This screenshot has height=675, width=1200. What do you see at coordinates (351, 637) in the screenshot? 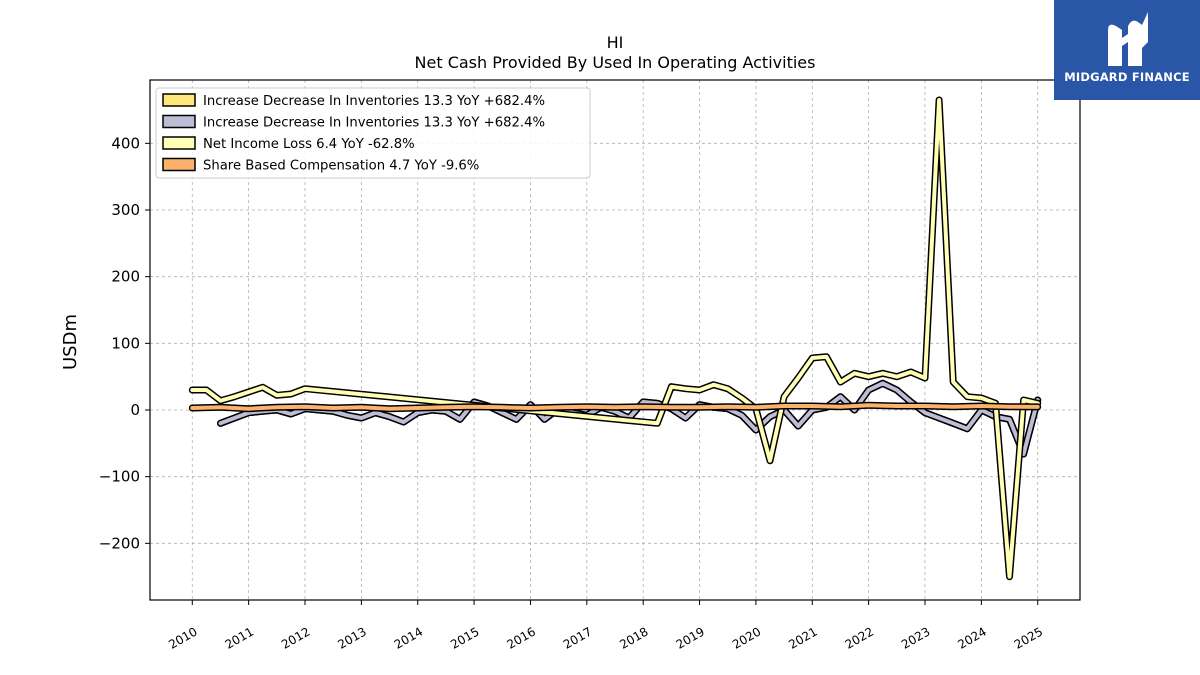
I see `x-tick-label: 2013` at bounding box center [351, 637].